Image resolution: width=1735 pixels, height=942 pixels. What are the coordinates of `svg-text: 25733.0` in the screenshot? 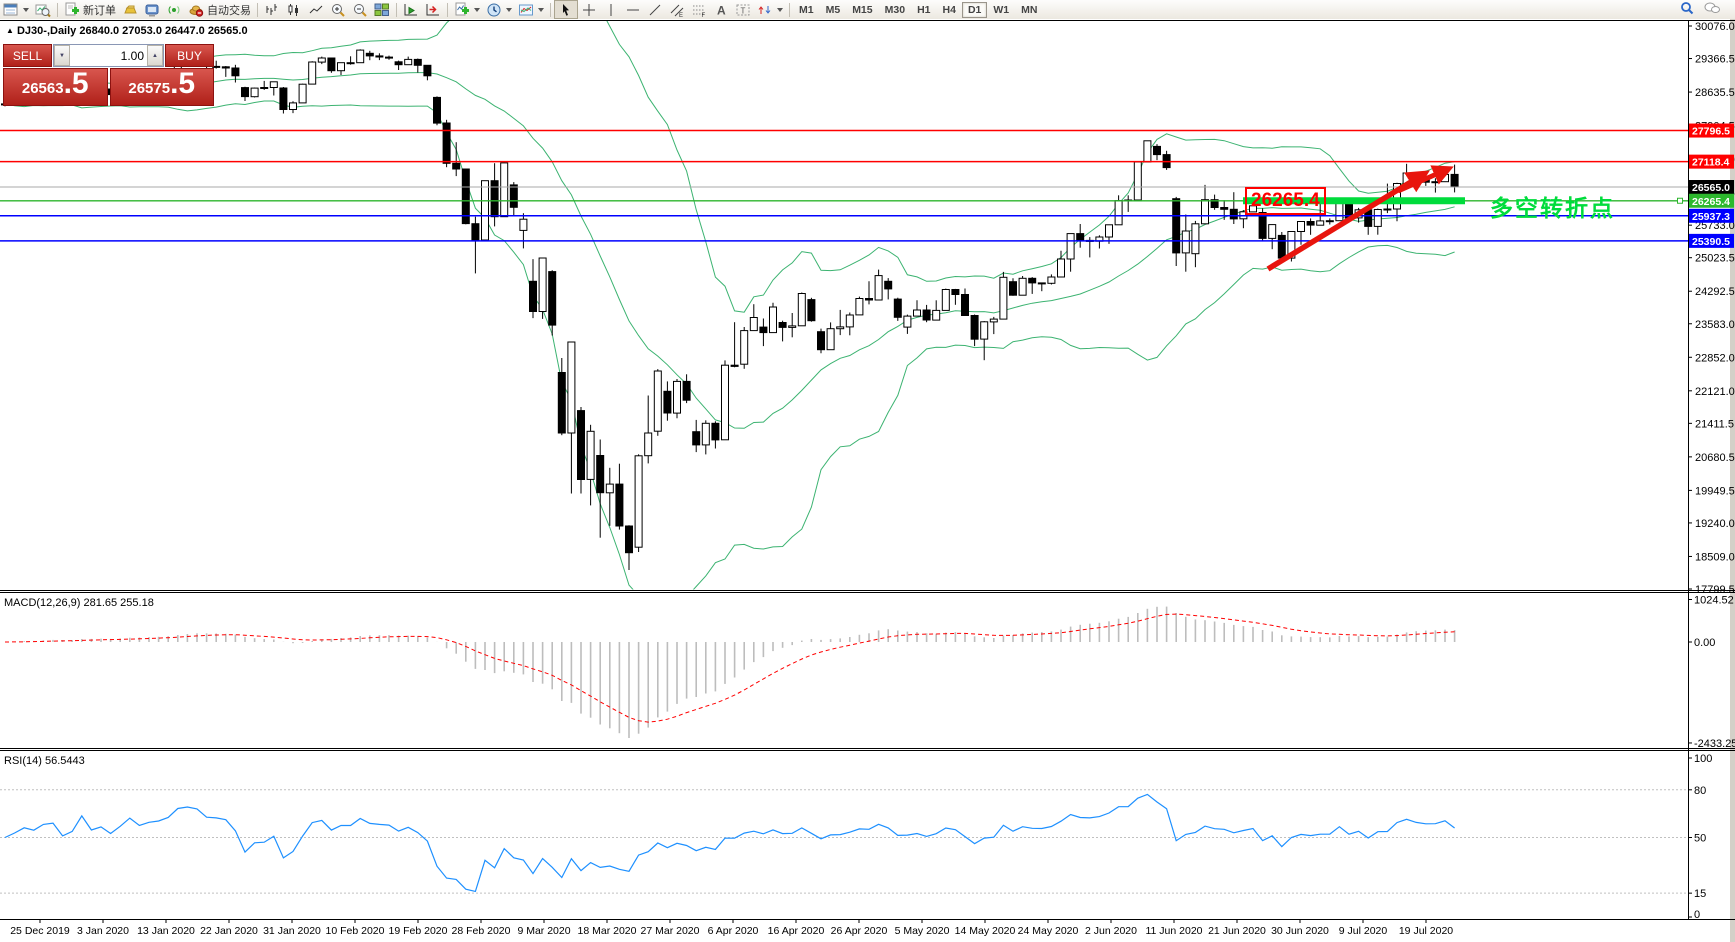 It's located at (1715, 226).